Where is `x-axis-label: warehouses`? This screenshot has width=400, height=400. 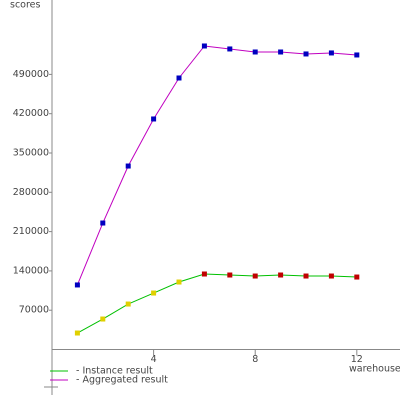 x-axis-label: warehouses is located at coordinates (374, 369).